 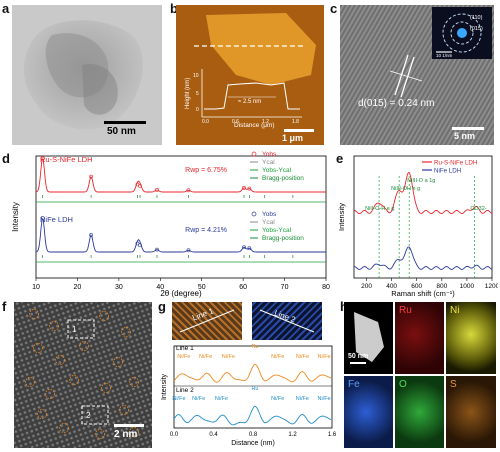 I want to click on panel-f-haadf-image: 1 2 2 nm, so click(x=83, y=375).